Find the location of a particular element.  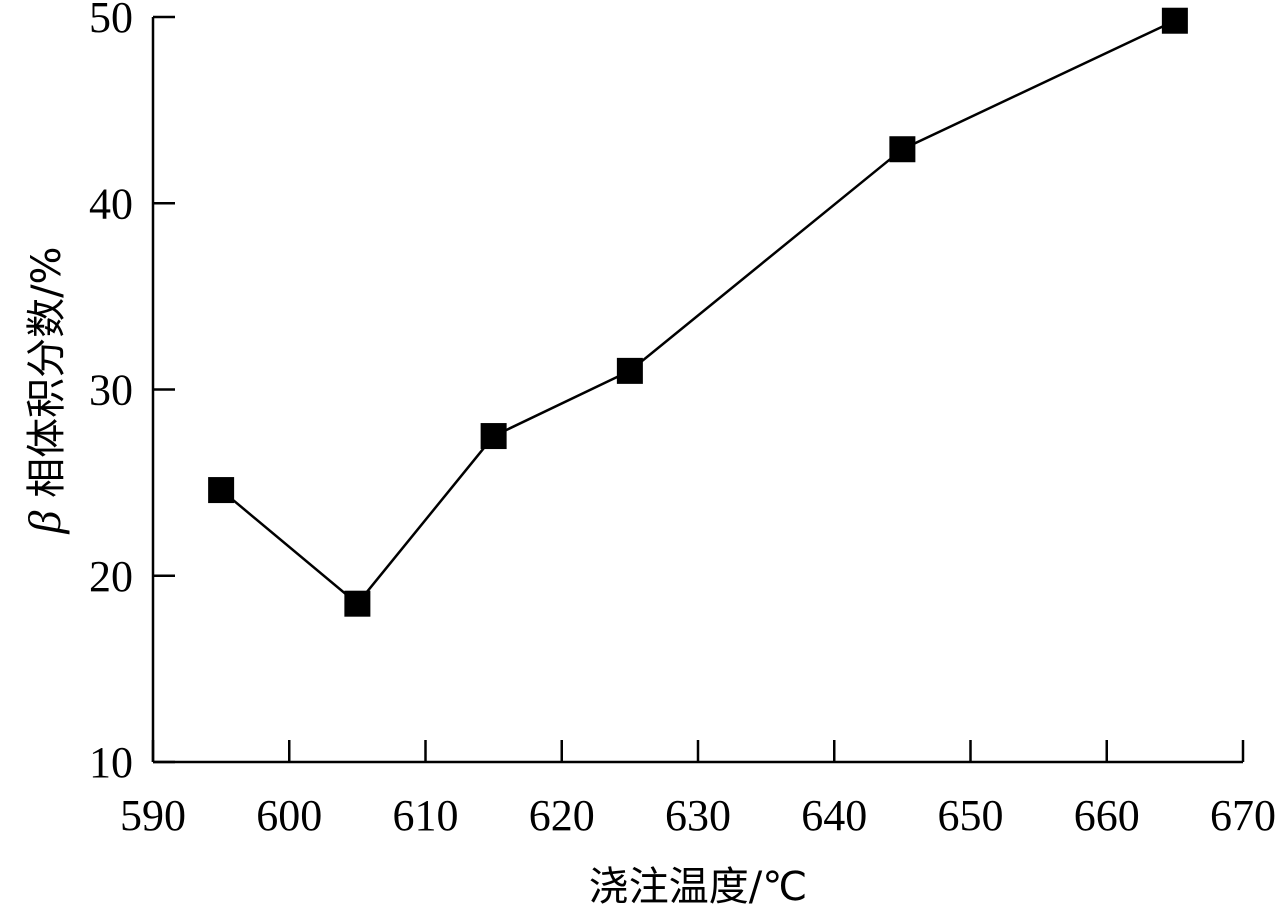

y-tick-label: 20 is located at coordinates (111, 576).